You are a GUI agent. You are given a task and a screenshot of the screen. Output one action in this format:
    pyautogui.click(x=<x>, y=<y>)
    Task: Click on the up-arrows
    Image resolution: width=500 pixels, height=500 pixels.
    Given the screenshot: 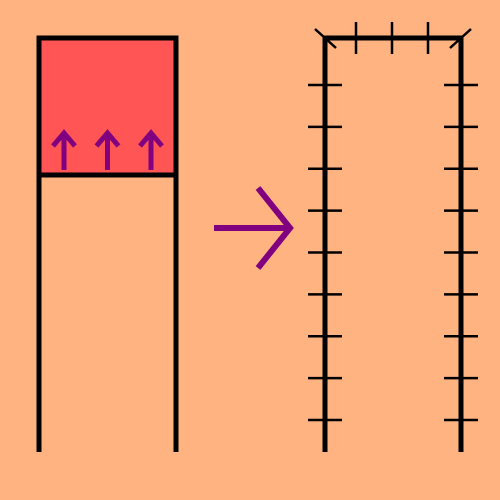 What is the action you would take?
    pyautogui.click(x=107, y=149)
    